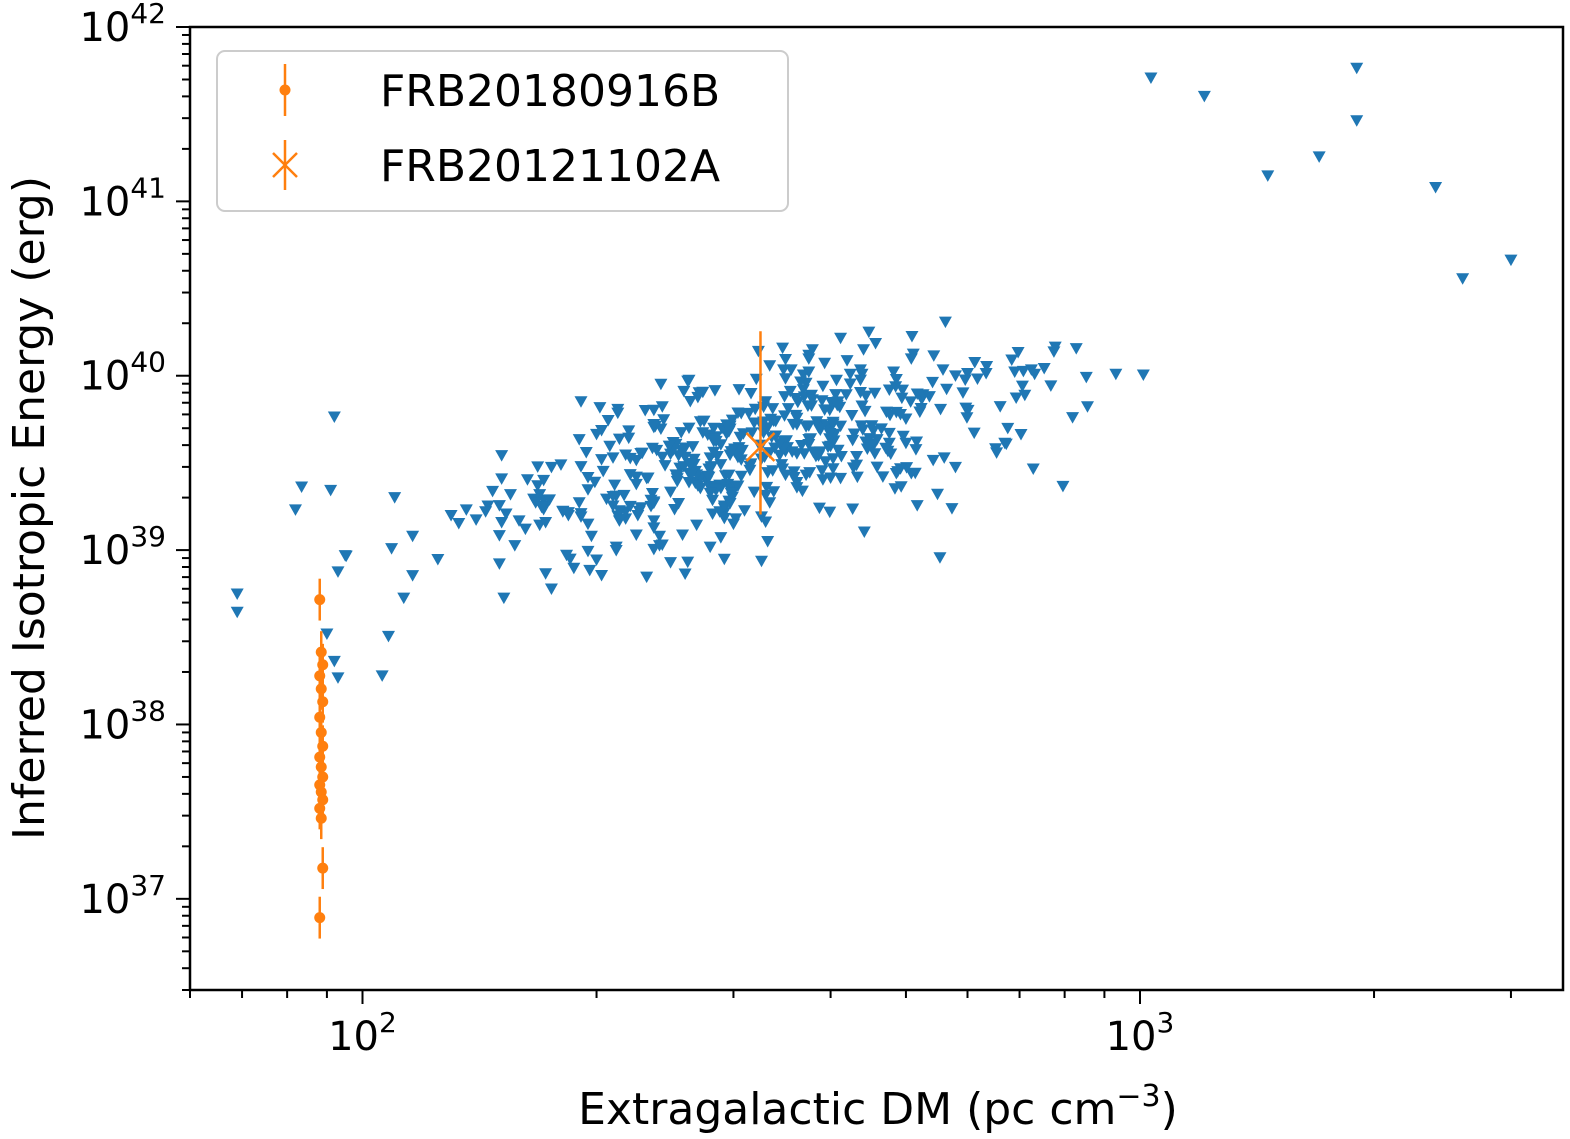 Image resolution: width=1570 pixels, height=1139 pixels. What do you see at coordinates (122, 198) in the screenshot?
I see `y-tick-label: 1041` at bounding box center [122, 198].